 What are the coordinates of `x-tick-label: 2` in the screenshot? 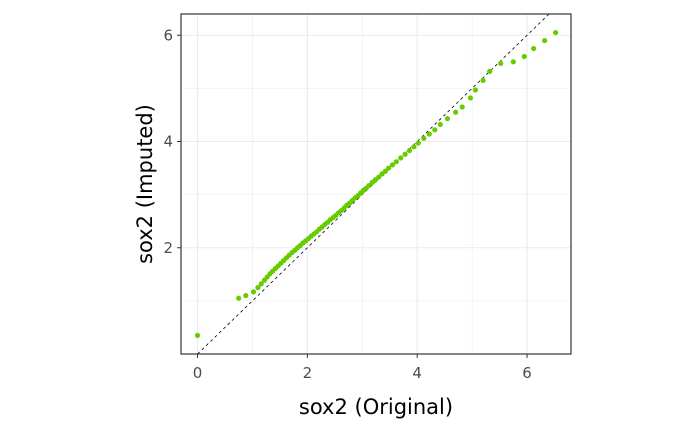 It's located at (308, 373).